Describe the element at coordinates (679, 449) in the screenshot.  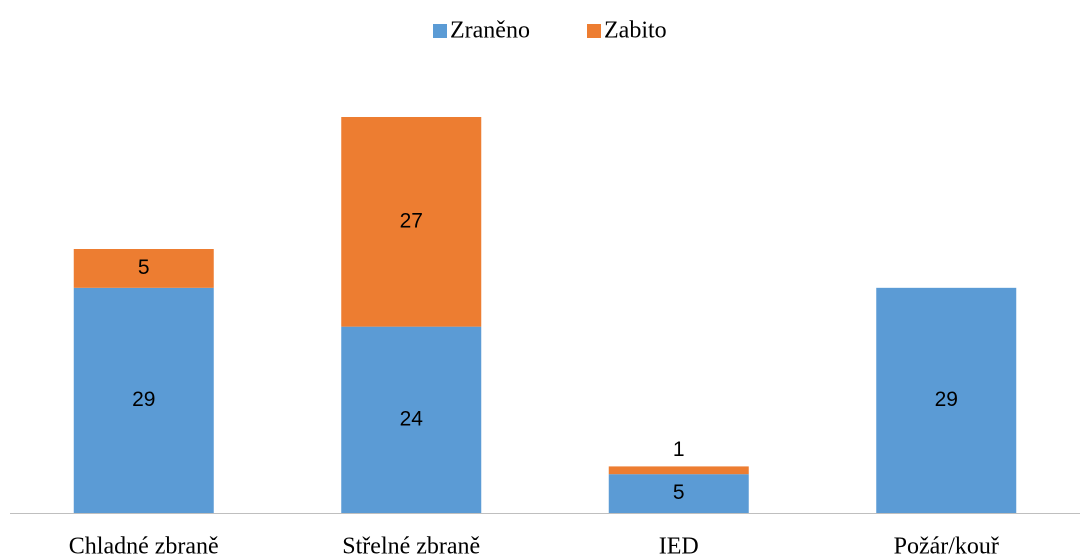
I see `data-label: 1` at that location.